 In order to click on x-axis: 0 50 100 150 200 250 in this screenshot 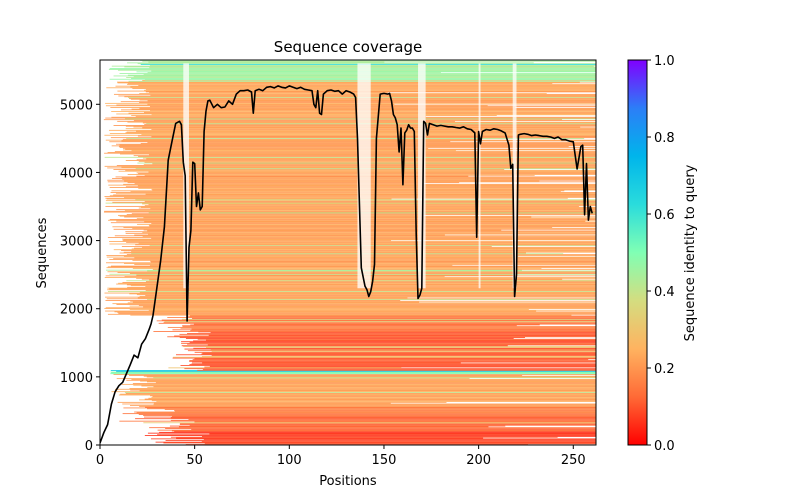, I will do `click(341, 456)`.